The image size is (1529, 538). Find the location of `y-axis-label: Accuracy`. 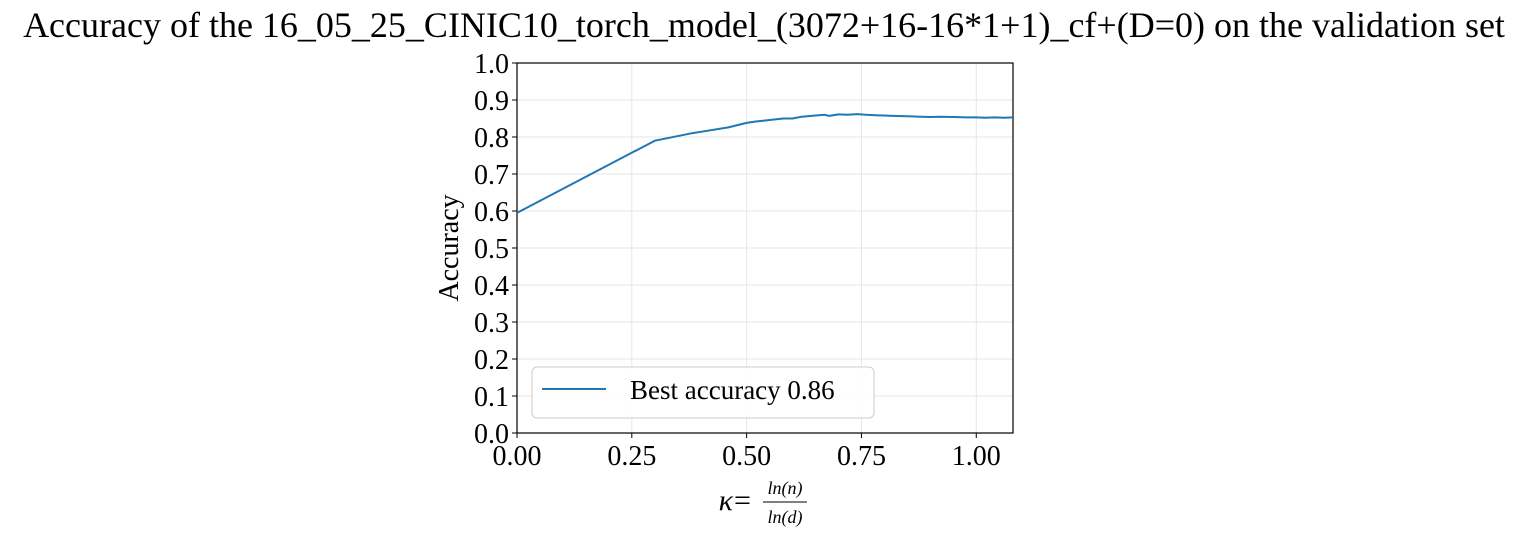

y-axis-label: Accuracy is located at coordinates (449, 247).